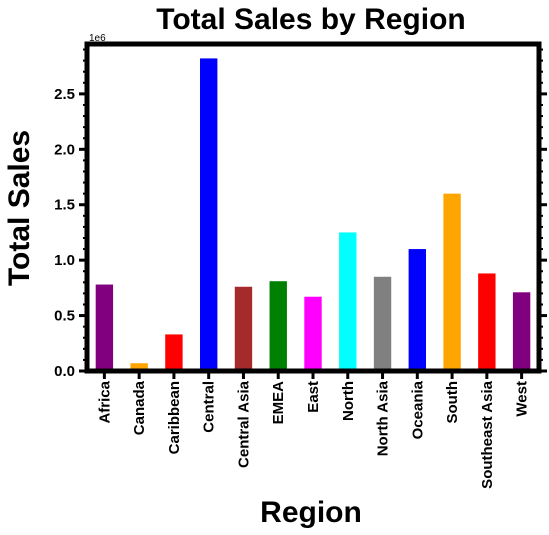 The height and width of the screenshot is (535, 549). What do you see at coordinates (97, 38) in the screenshot?
I see `y-offset-label: 1e6` at bounding box center [97, 38].